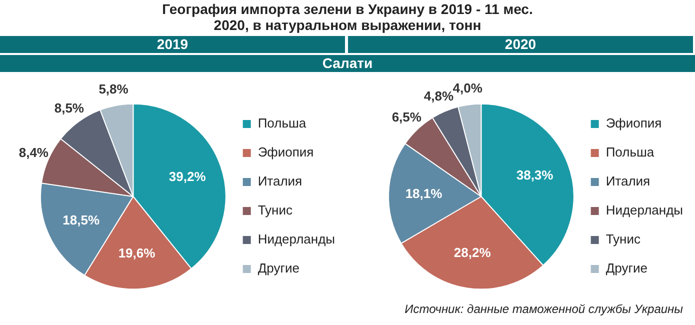 The width and height of the screenshot is (695, 325). Describe the element at coordinates (113, 88) in the screenshot. I see `data-label: 5,8%` at that location.